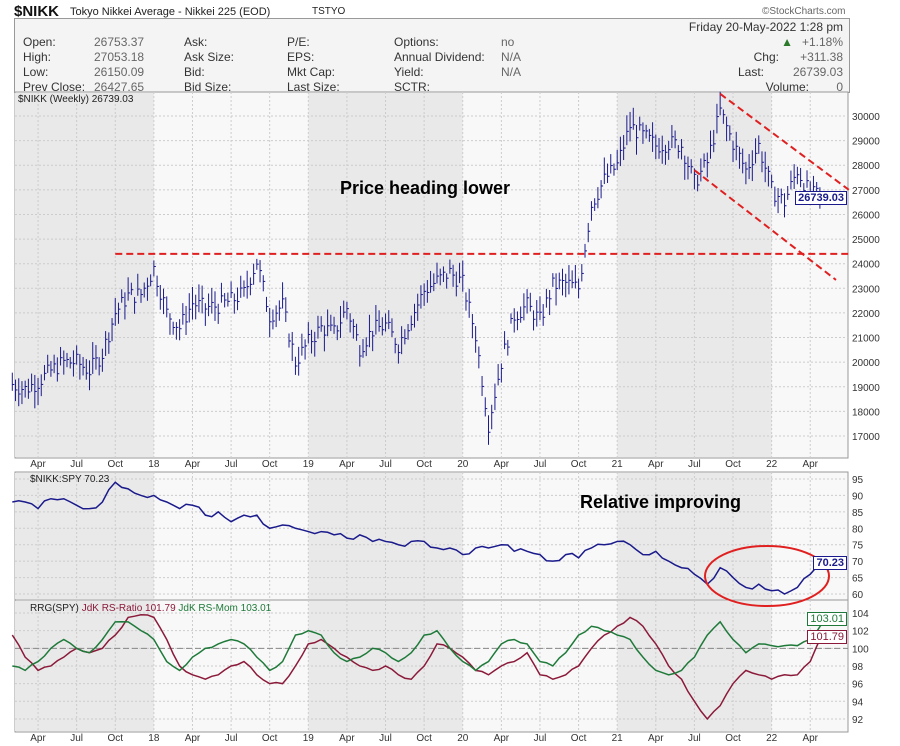 This screenshot has height=746, width=900. Describe the element at coordinates (765, 27) in the screenshot. I see `quote-date: Friday 20-May-2022 1:28 pm` at that location.